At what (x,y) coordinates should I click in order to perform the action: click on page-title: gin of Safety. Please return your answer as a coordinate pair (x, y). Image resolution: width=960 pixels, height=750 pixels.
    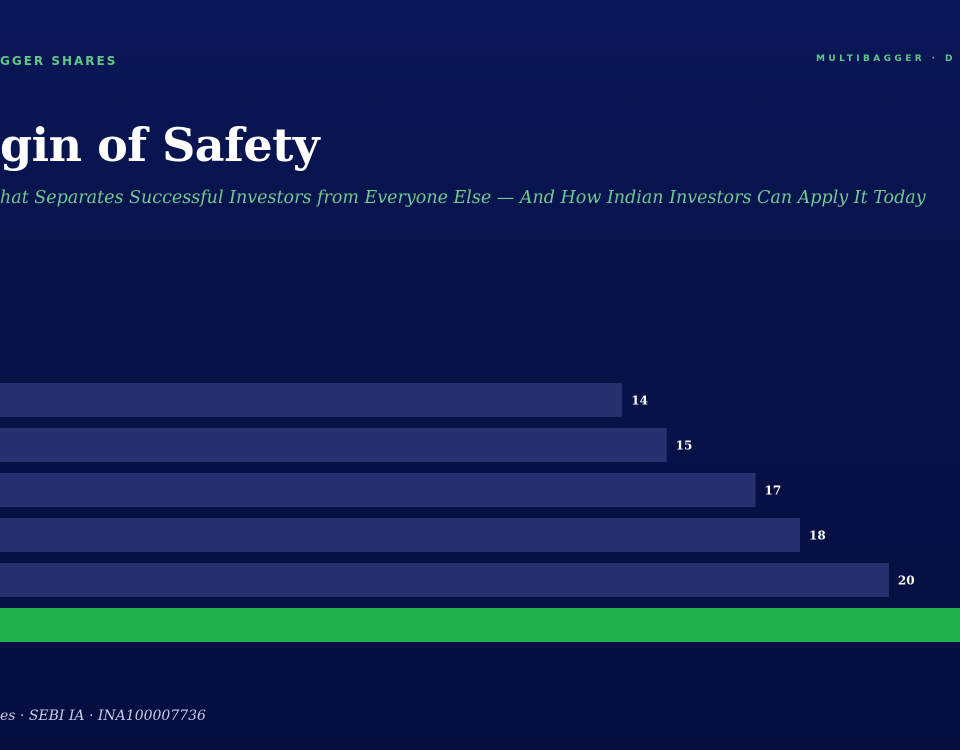
    Looking at the image, I should click on (160, 145).